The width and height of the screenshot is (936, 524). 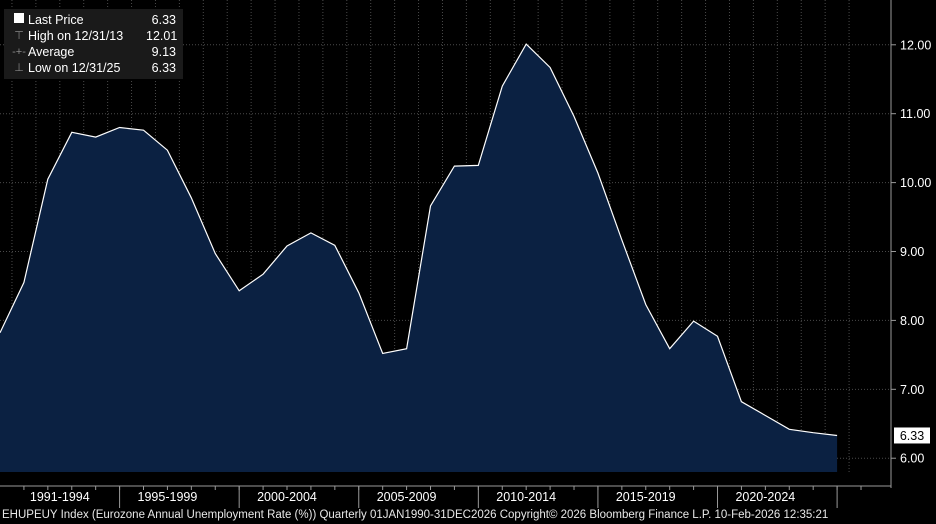 What do you see at coordinates (51, 52) in the screenshot?
I see `legend-label: Average` at bounding box center [51, 52].